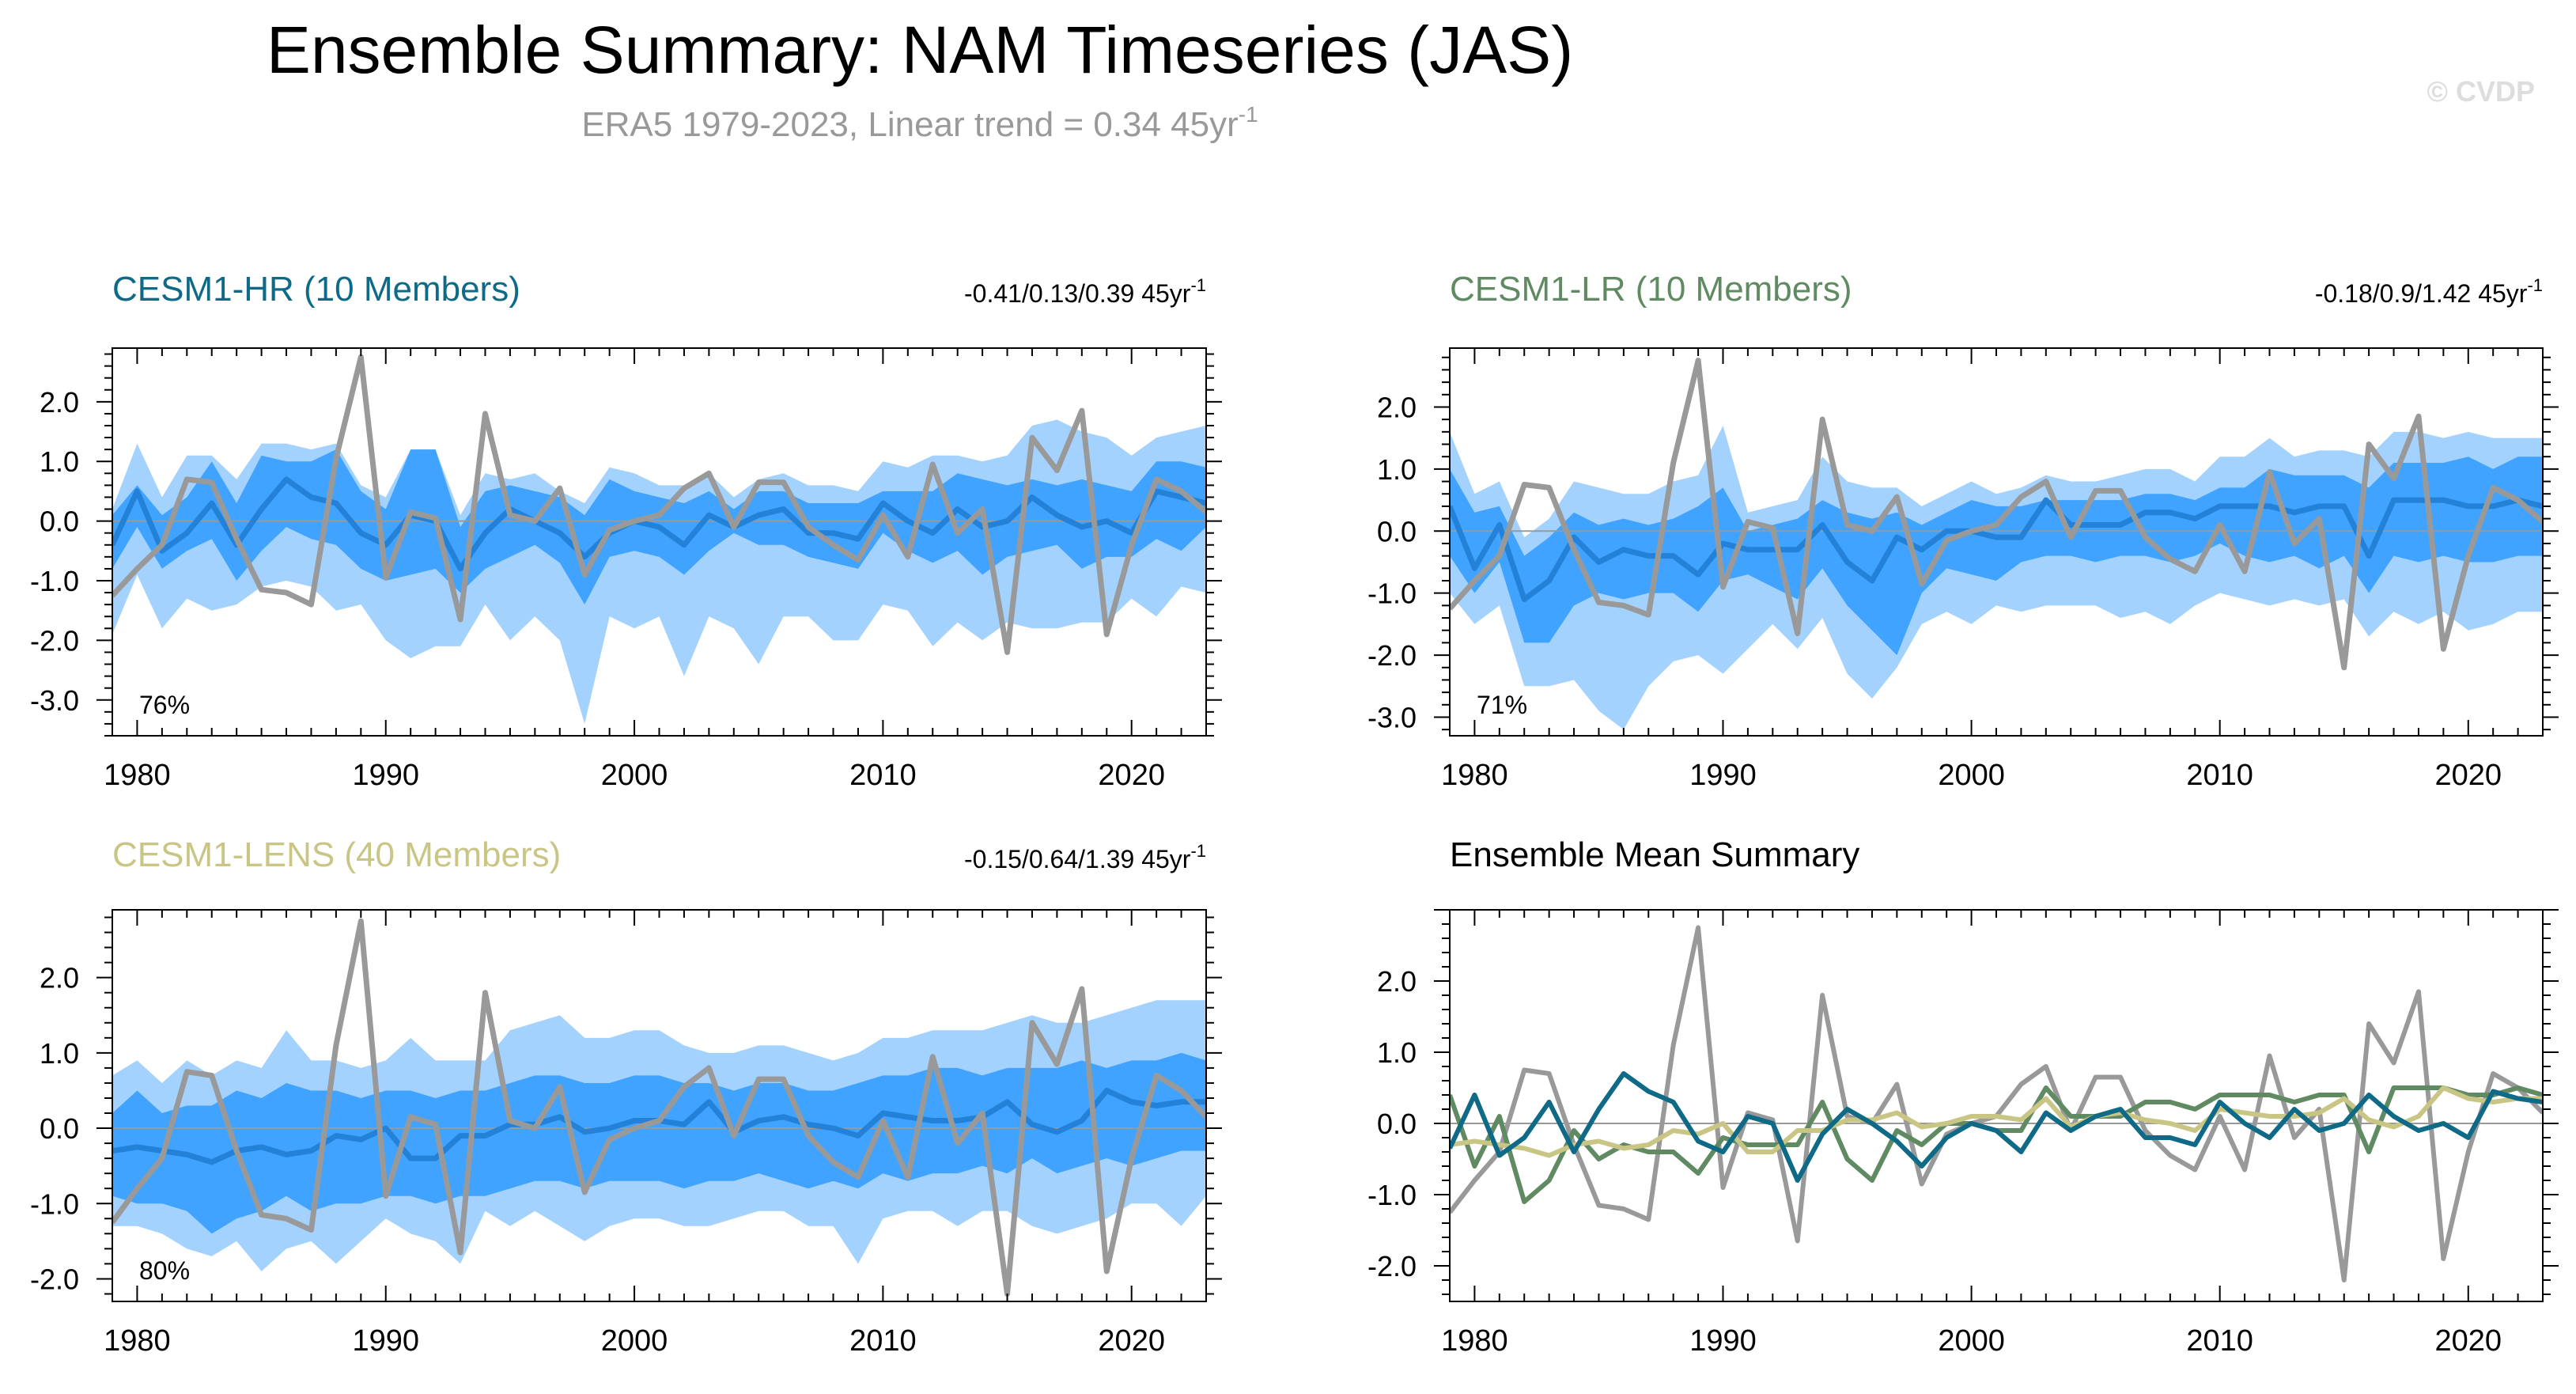 The width and height of the screenshot is (2576, 1394). Describe the element at coordinates (1077, 293) in the screenshot. I see `trend-text: -0.41/0.13/0.39 45yr` at that location.